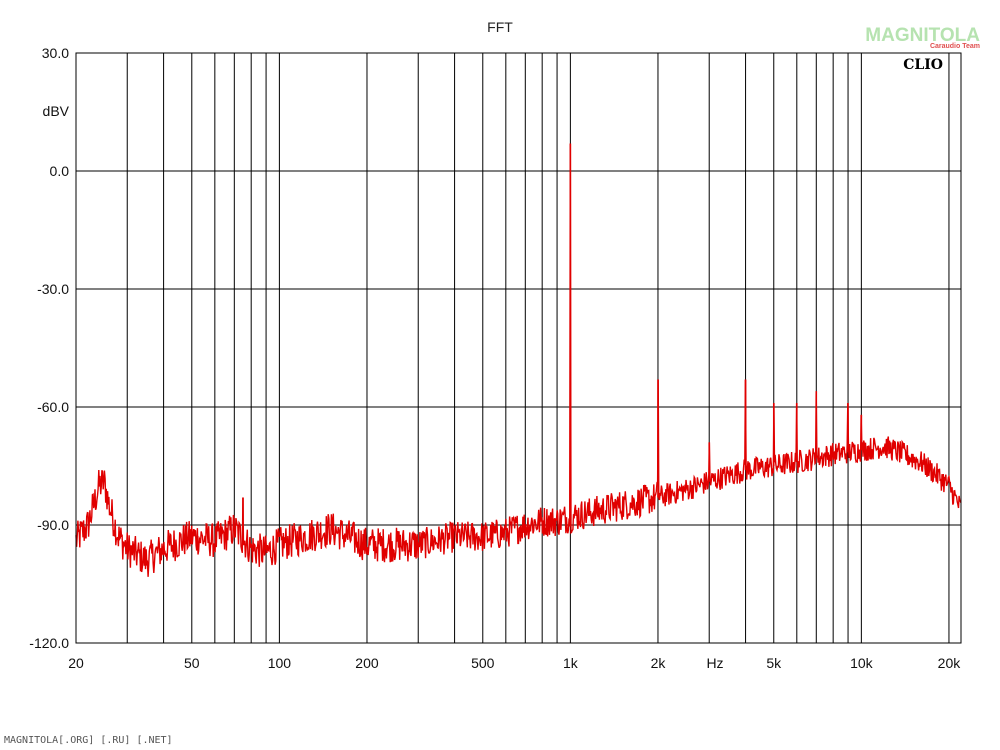  What do you see at coordinates (53, 289) in the screenshot?
I see `y-tick-label: -30.0` at bounding box center [53, 289].